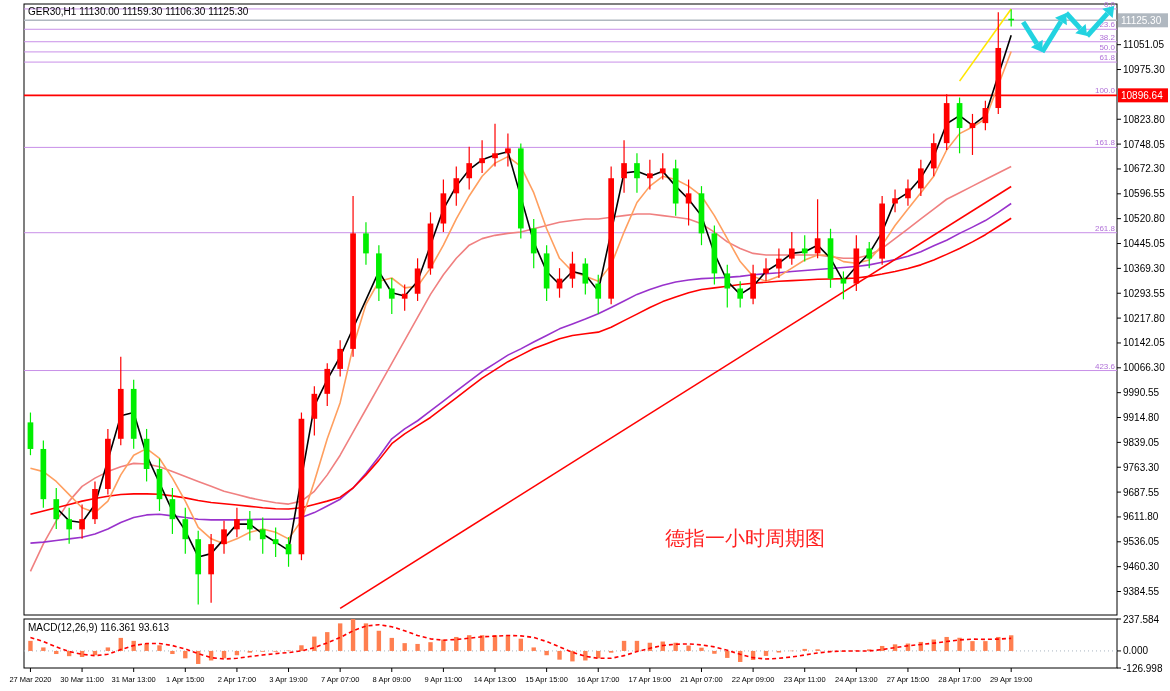  Describe the element at coordinates (1141, 393) in the screenshot. I see `y-tick-label: 9990.55` at that location.